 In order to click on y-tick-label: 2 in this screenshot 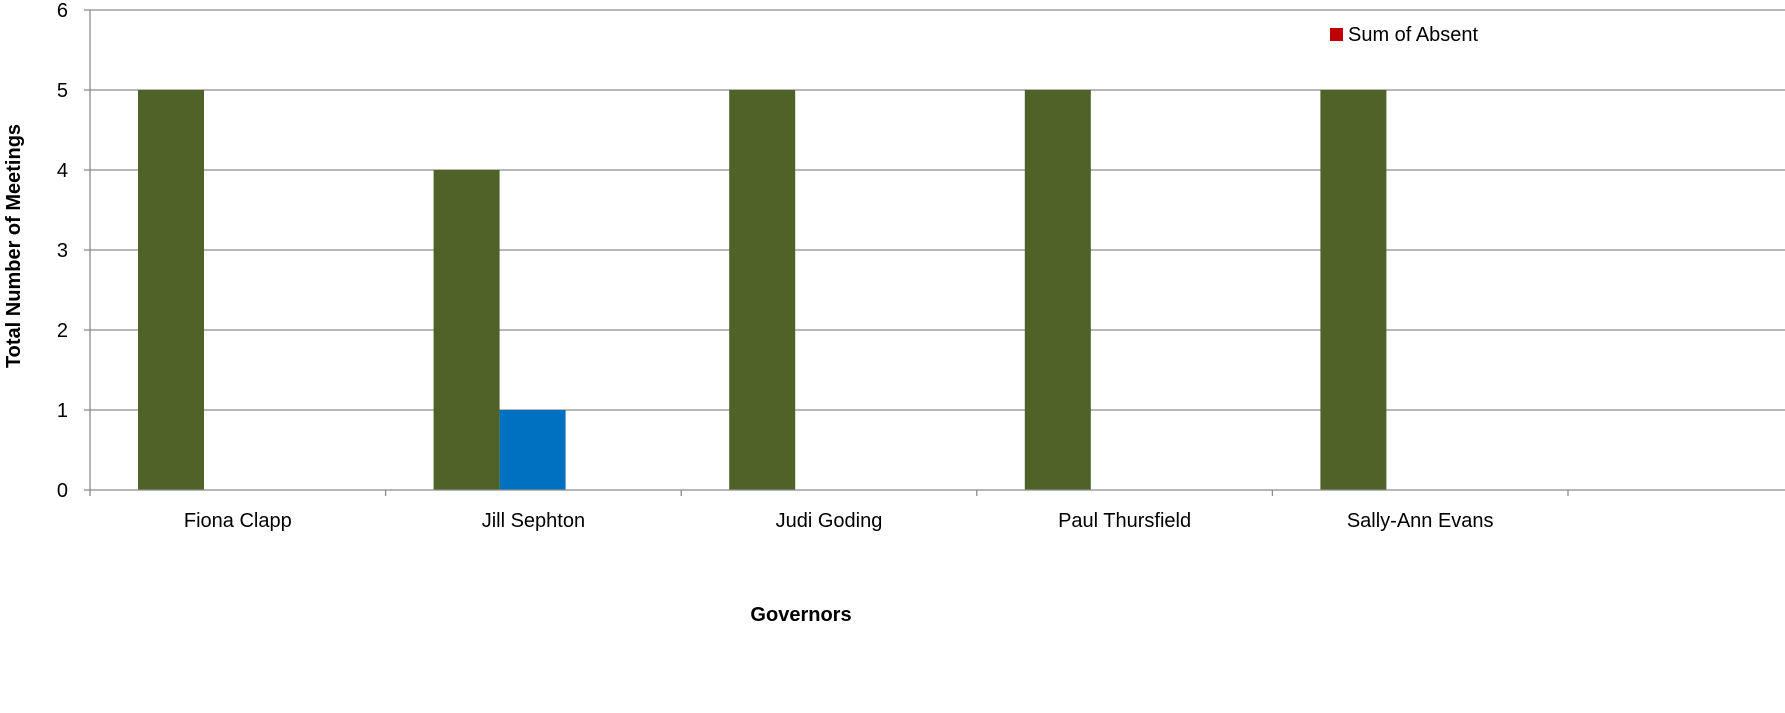, I will do `click(62, 331)`.